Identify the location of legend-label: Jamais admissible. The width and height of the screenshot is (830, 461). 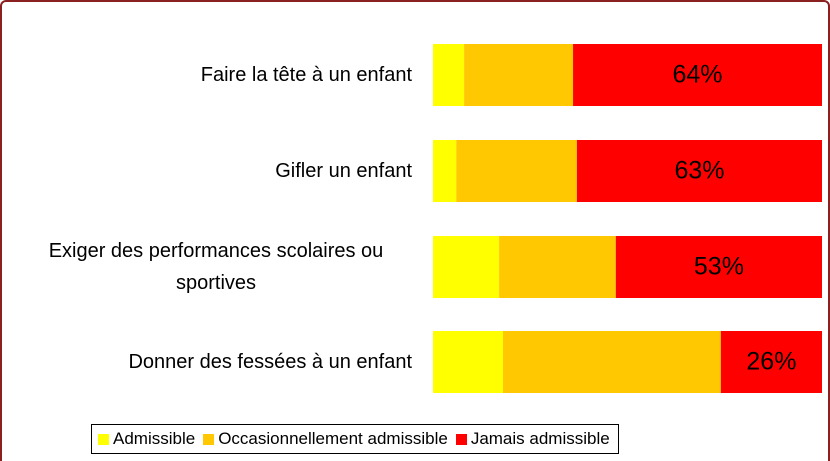
(540, 438).